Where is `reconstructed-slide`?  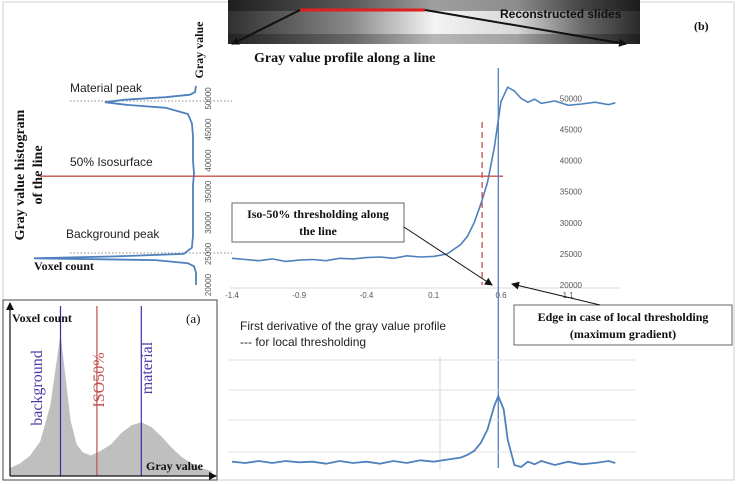
reconstructed-slide is located at coordinates (434, 22).